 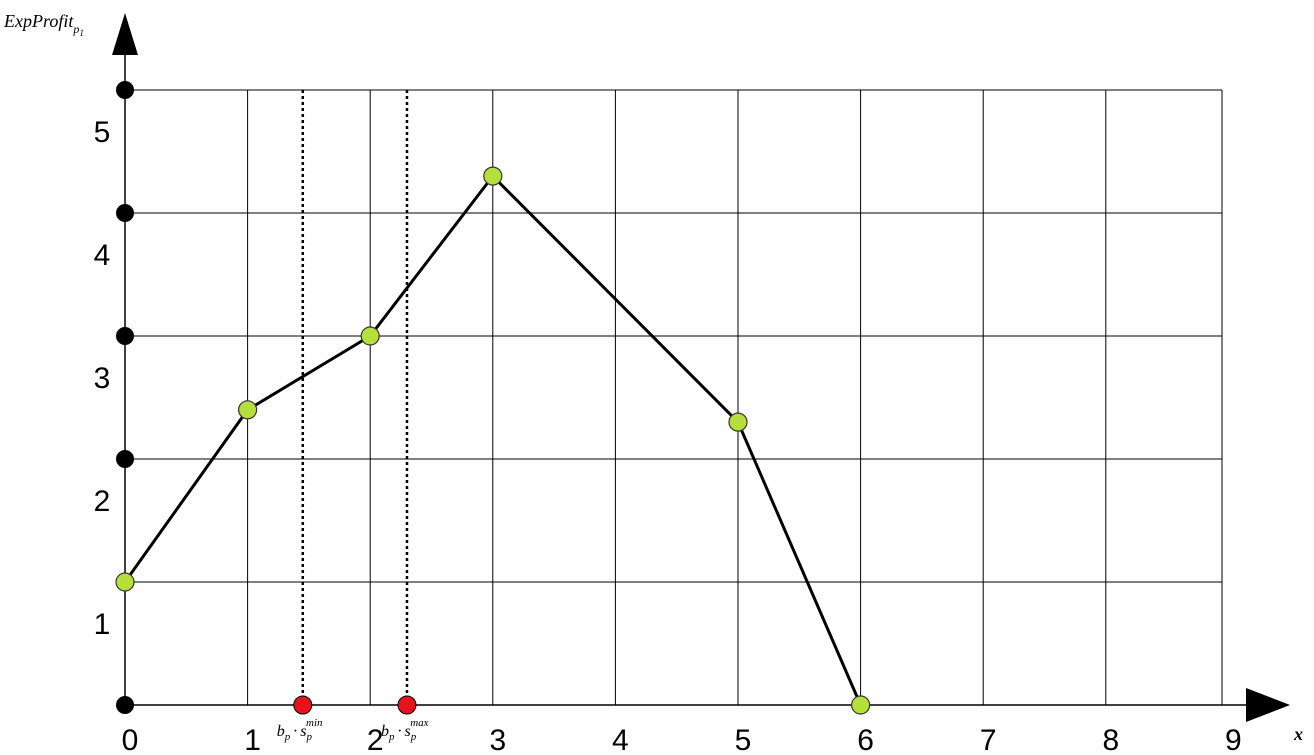 I want to click on y-tick-label: 5, so click(x=102, y=132).